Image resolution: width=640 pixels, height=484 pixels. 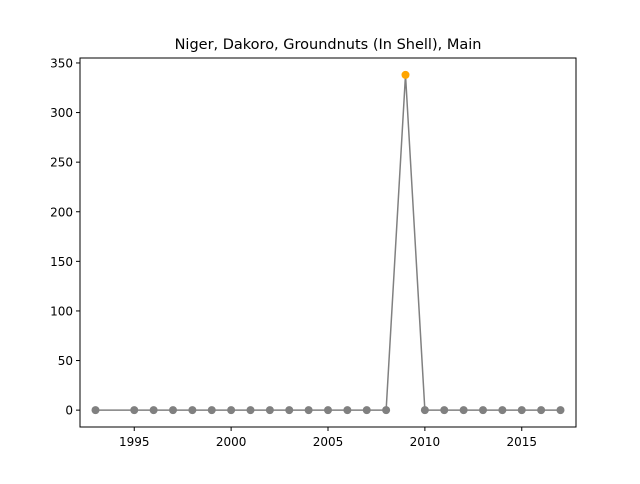 I want to click on highlight-point, so click(x=405, y=74).